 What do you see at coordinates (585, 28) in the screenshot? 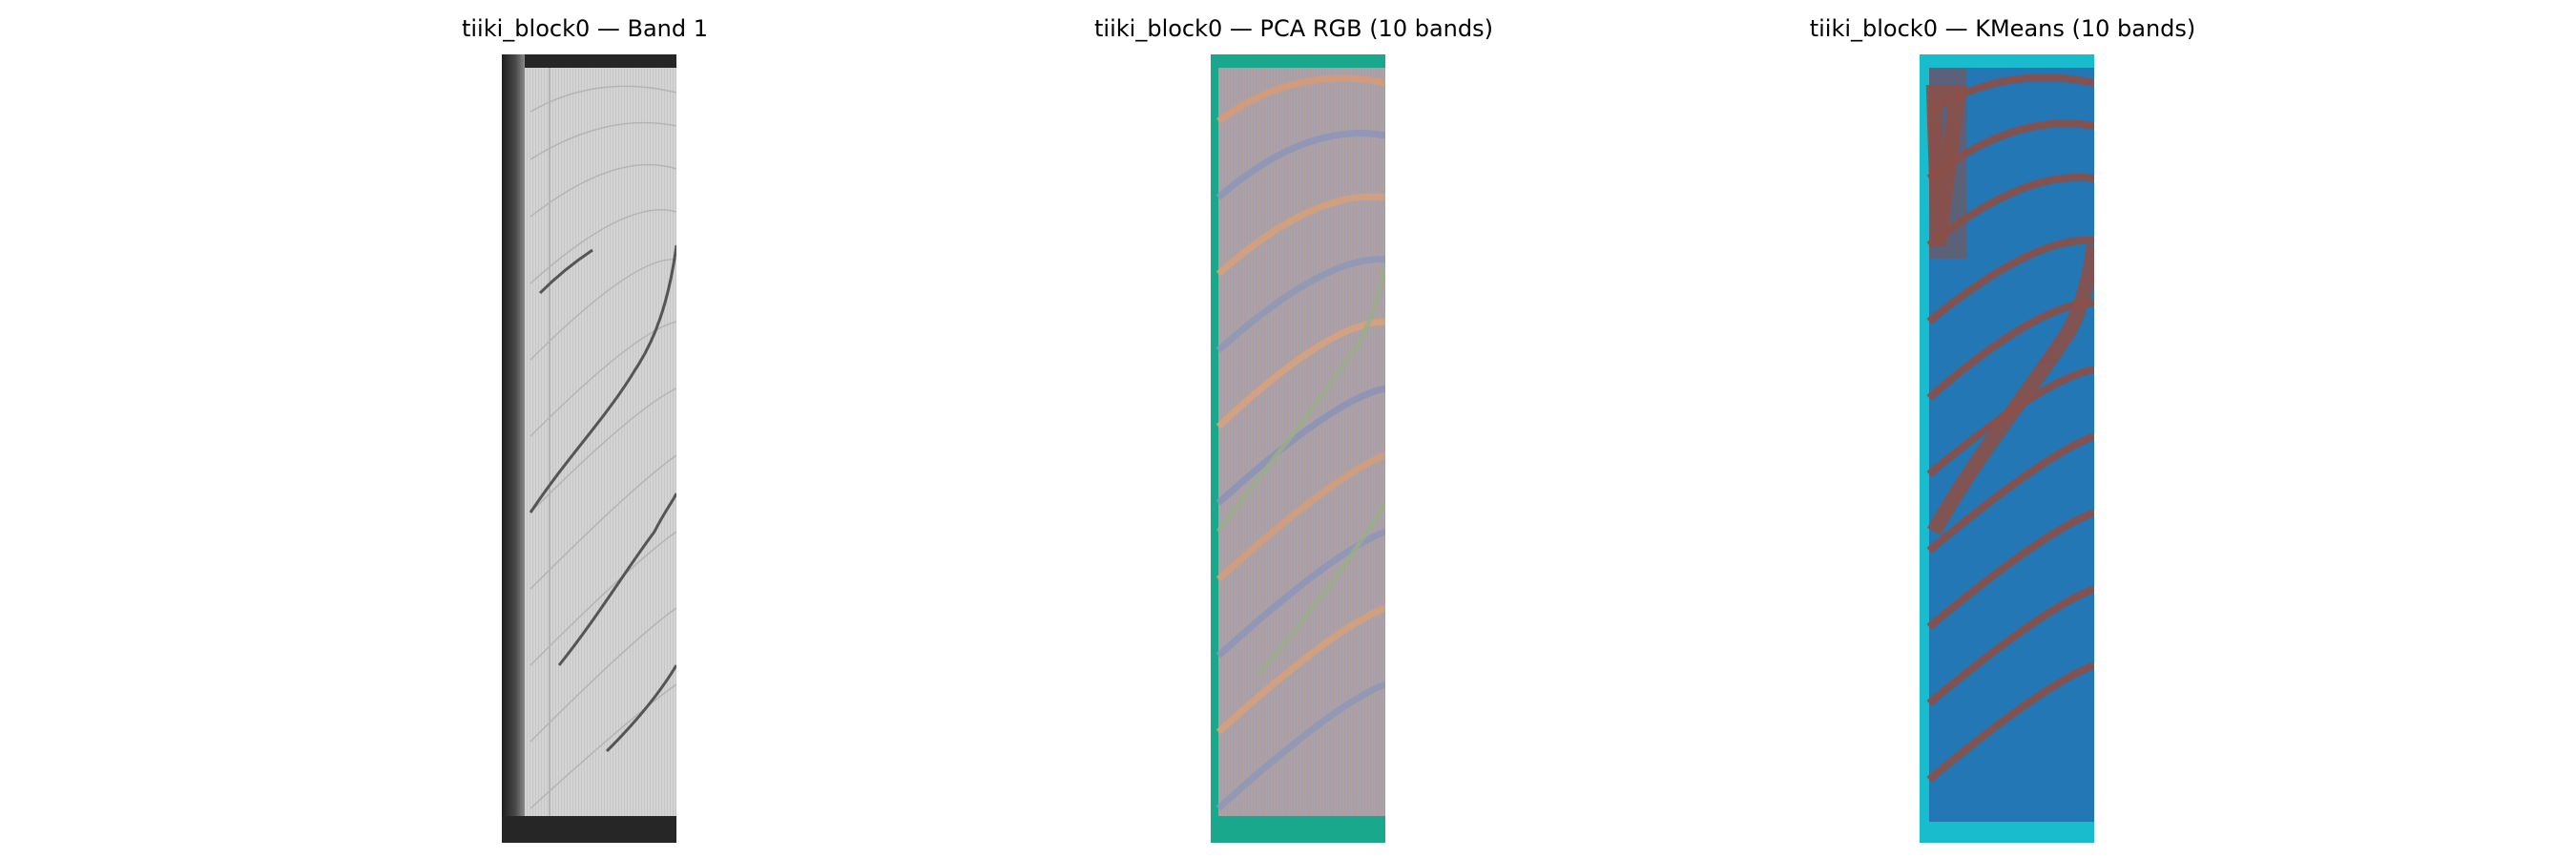
I see `panel-title-band-1: tiiki_block0 — Band 1` at bounding box center [585, 28].